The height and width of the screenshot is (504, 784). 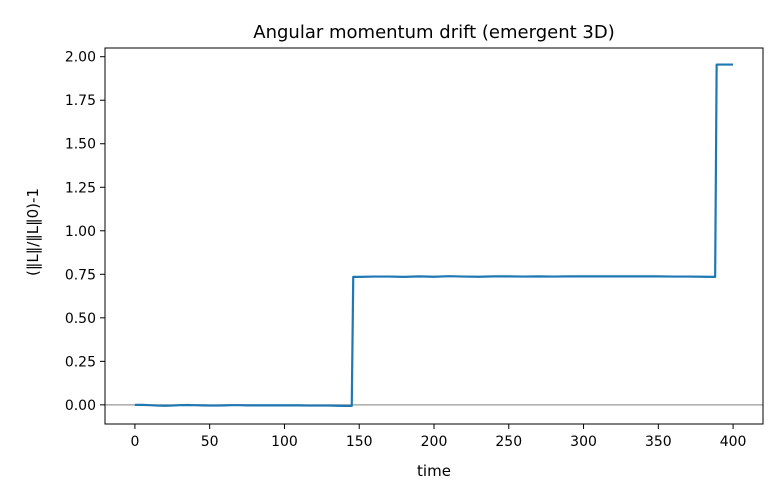 What do you see at coordinates (359, 442) in the screenshot?
I see `x-tick-label-3: 150` at bounding box center [359, 442].